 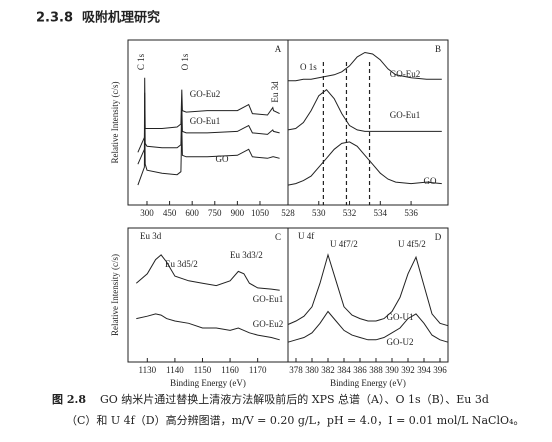 What do you see at coordinates (258, 370) in the screenshot?
I see `x-tick-label: 1170` at bounding box center [258, 370].